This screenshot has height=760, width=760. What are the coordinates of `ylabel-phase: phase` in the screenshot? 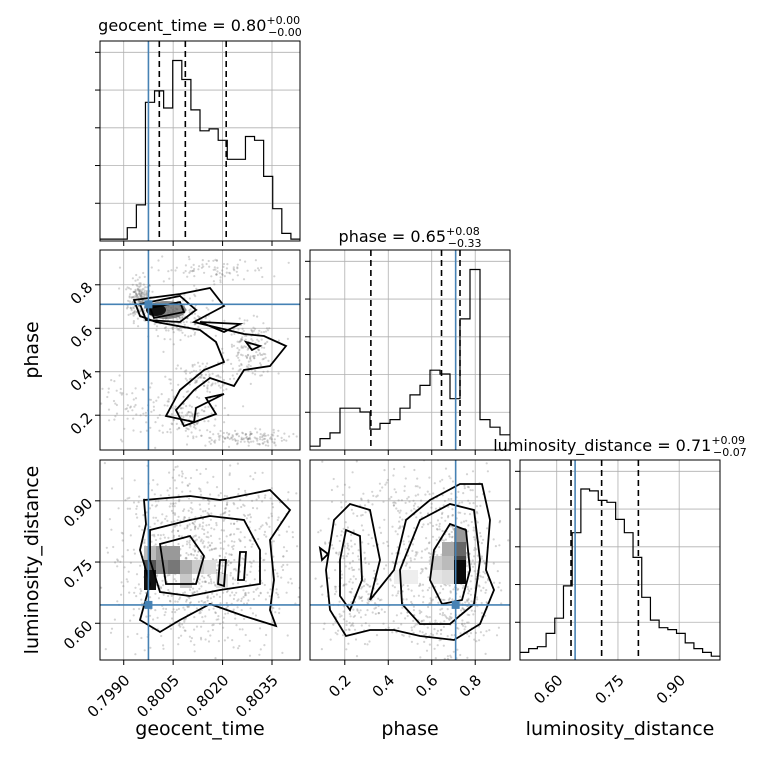 It's located at (32, 349).